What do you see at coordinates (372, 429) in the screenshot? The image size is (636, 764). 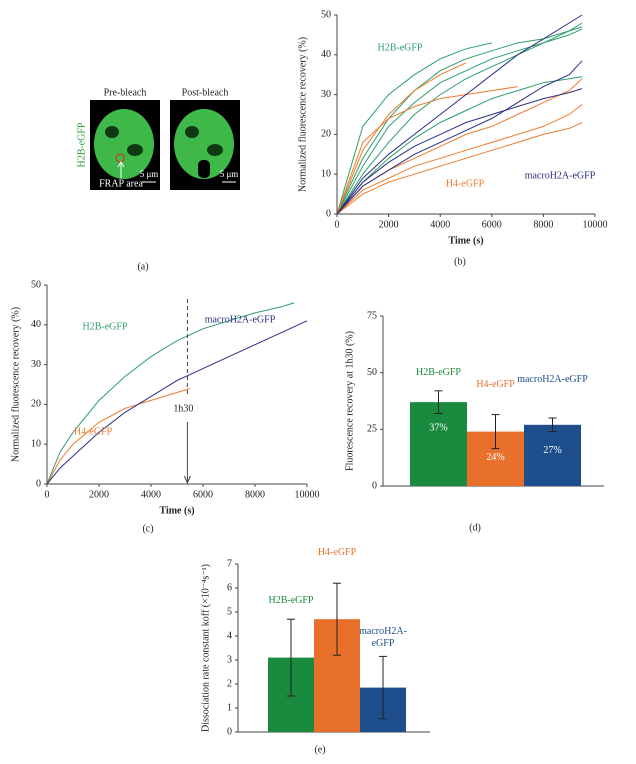 I see `y-tick-label: 25` at bounding box center [372, 429].